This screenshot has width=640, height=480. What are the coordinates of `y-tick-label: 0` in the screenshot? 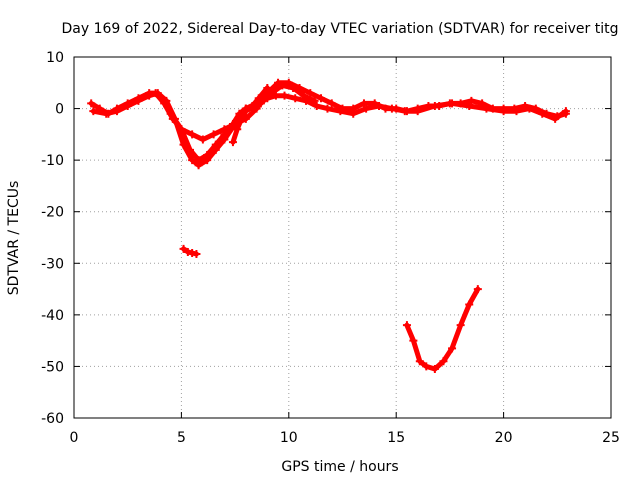 It's located at (59, 110).